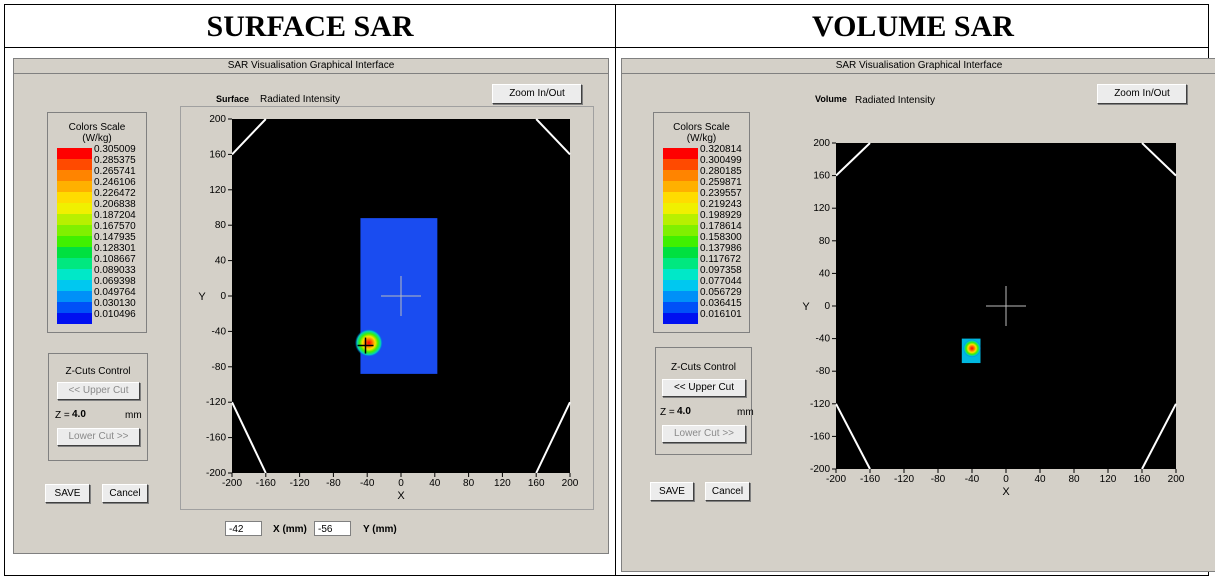 This screenshot has width=1215, height=583. I want to click on color-scale-value: 0.259871, so click(721, 182).